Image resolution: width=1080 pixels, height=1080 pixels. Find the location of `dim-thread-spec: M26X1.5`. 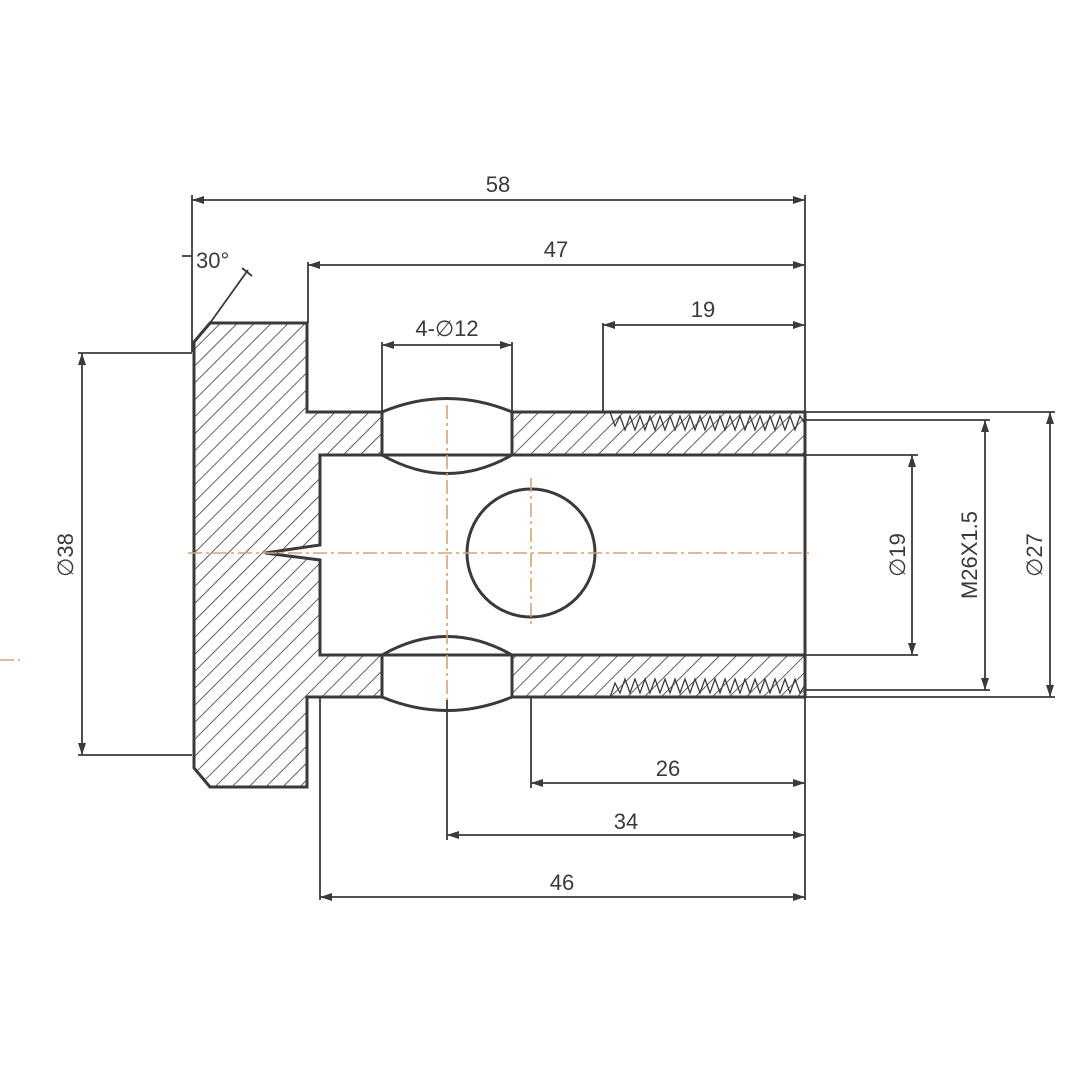

dim-thread-spec: M26X1.5 is located at coordinates (969, 555).